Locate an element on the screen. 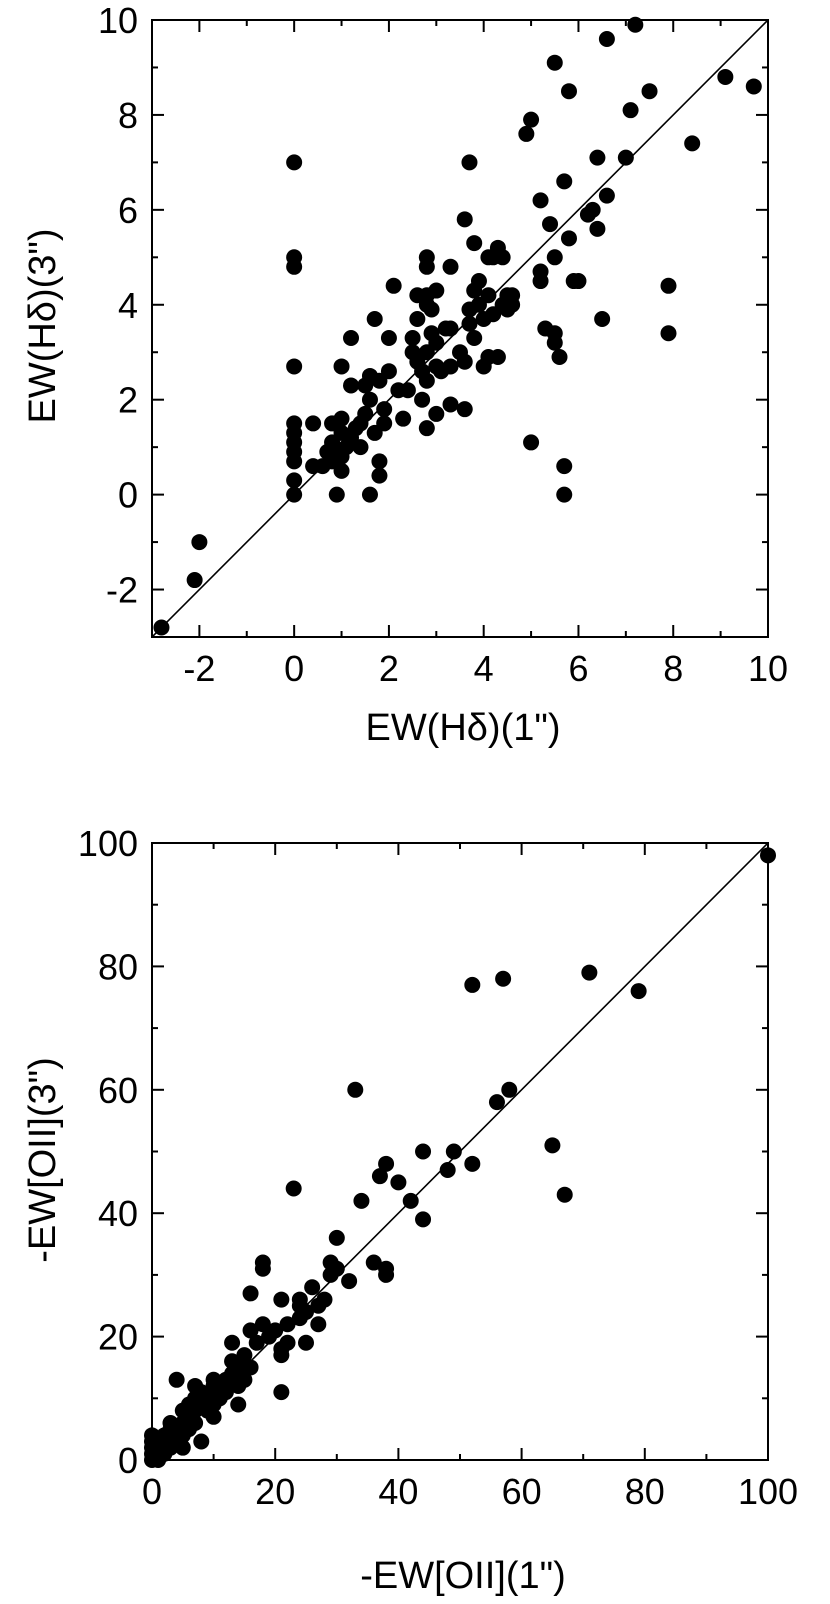  plot-bottom-y-tick-label: 100 is located at coordinates (108, 843).